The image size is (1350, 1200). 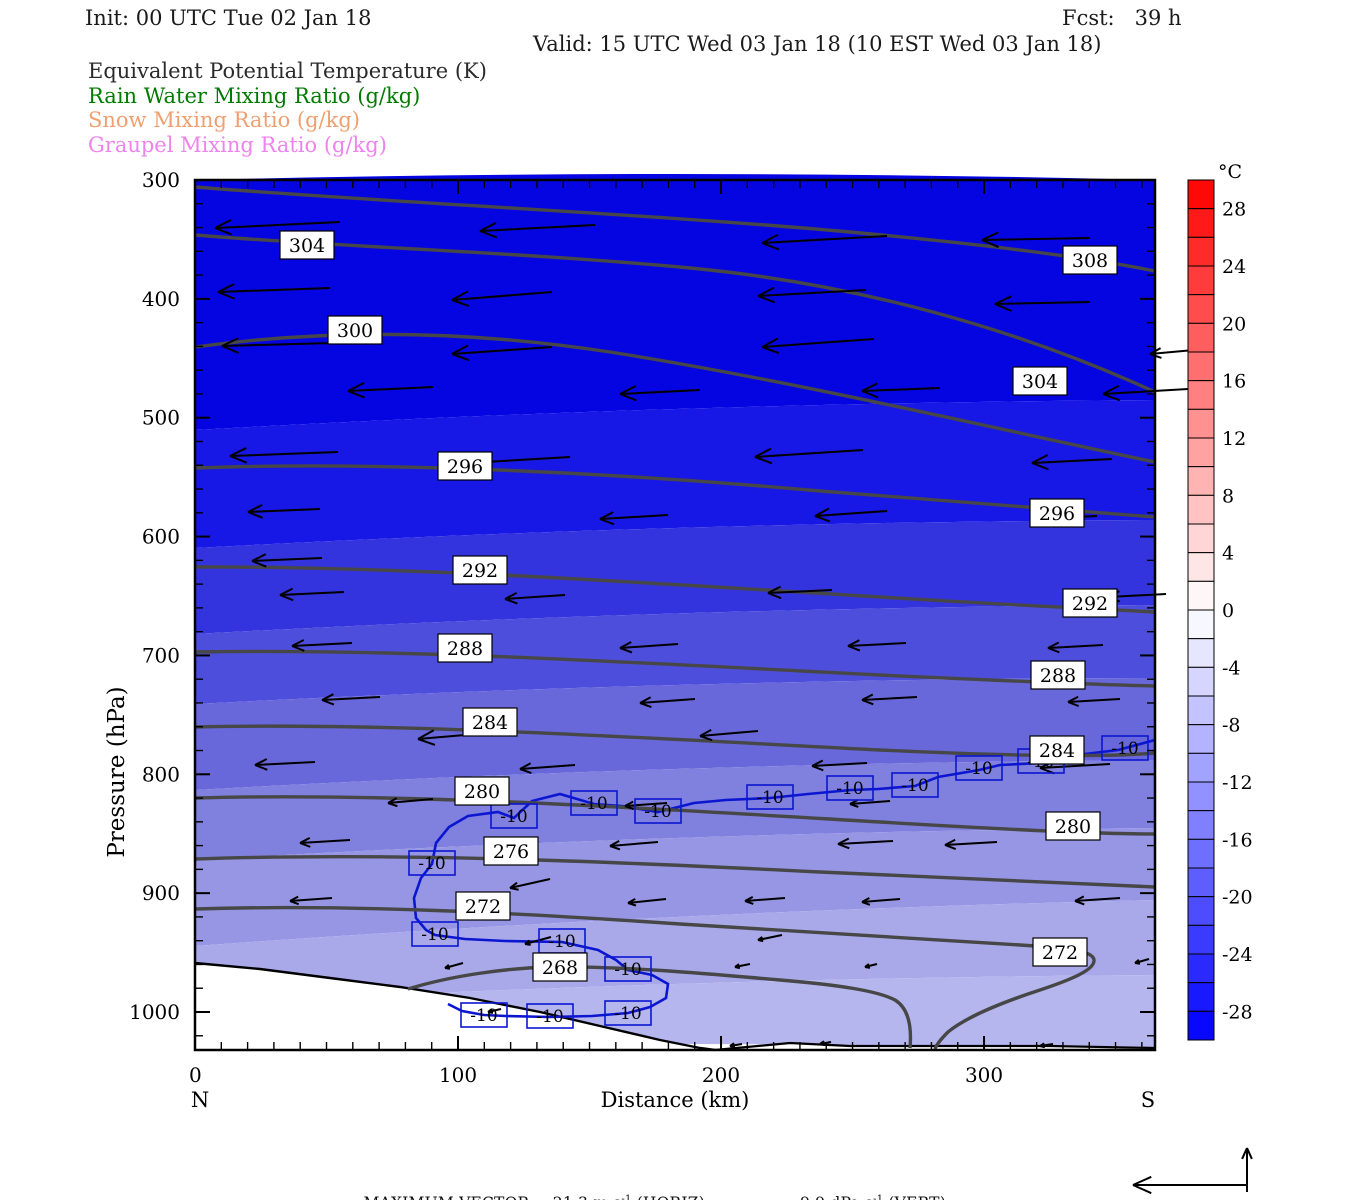 What do you see at coordinates (1237, 955) in the screenshot?
I see `colorbar-tick-label: -24` at bounding box center [1237, 955].